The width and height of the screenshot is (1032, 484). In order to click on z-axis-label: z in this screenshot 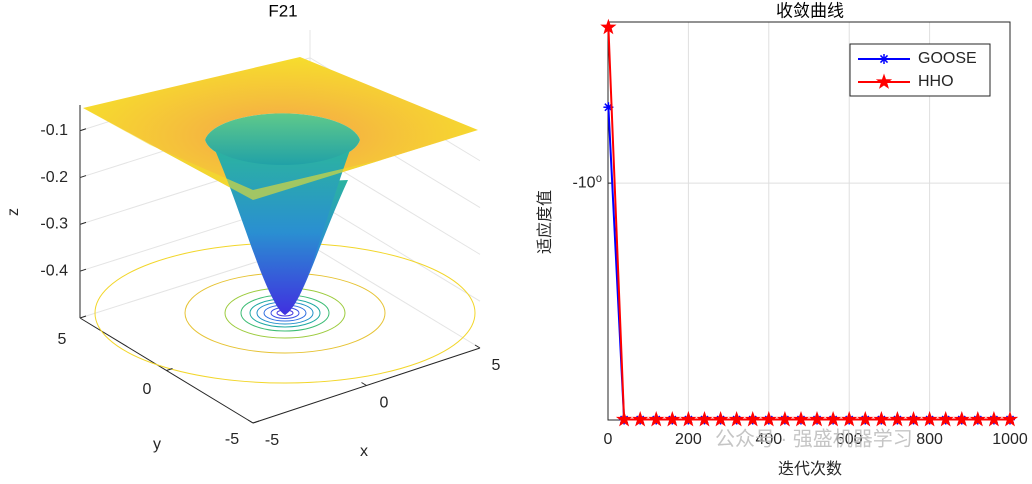, I will do `click(13, 212)`.